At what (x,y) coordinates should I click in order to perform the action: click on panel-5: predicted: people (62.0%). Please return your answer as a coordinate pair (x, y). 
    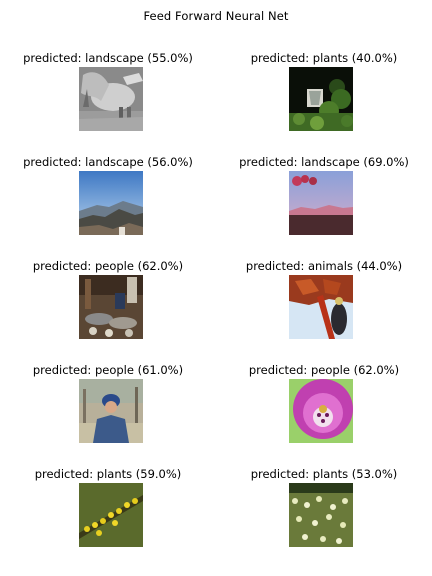
    Looking at the image, I should click on (108, 311).